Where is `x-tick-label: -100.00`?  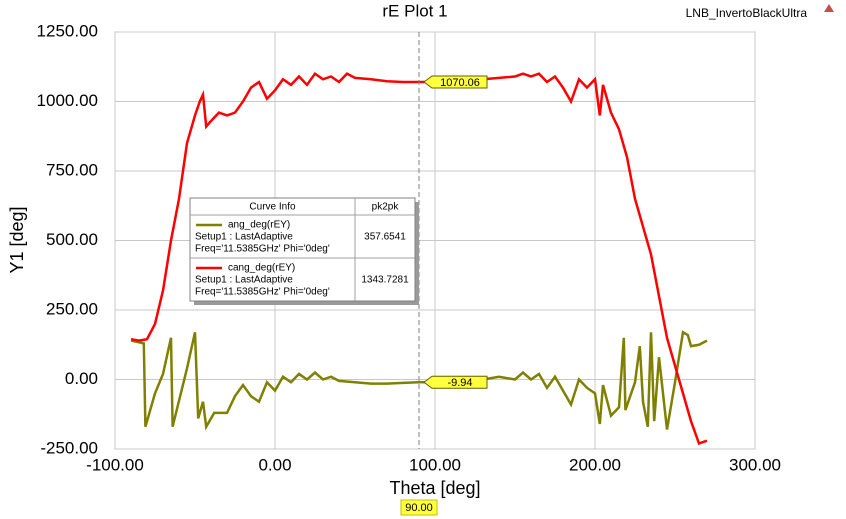 x-tick-label: -100.00 is located at coordinates (115, 464).